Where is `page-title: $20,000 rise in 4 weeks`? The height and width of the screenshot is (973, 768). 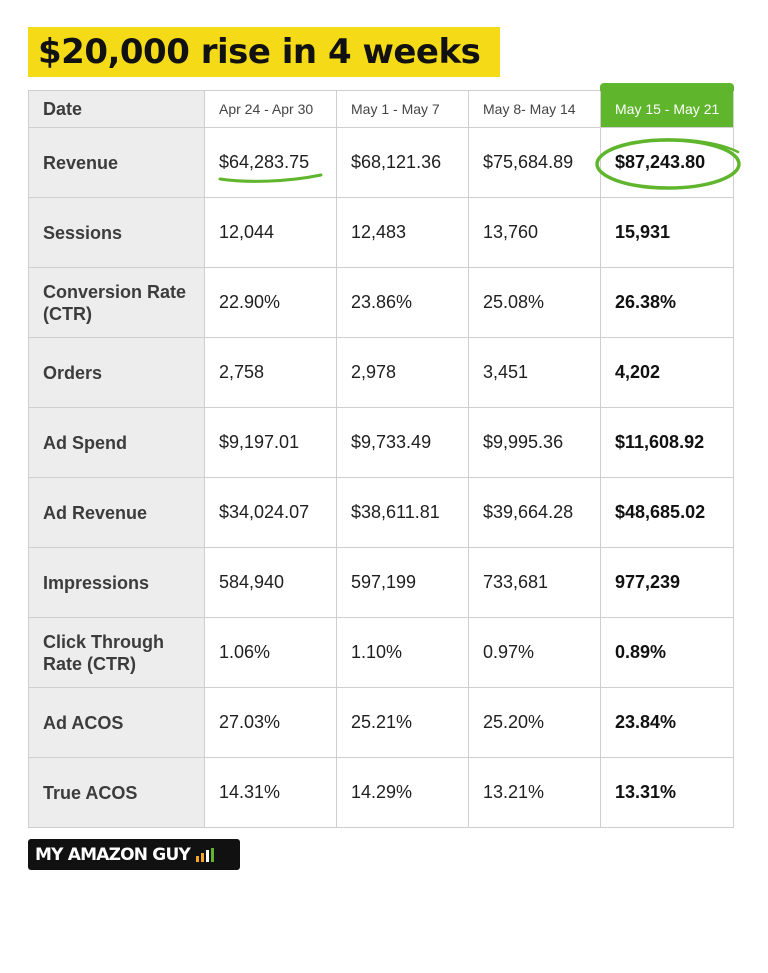 page-title: $20,000 rise in 4 weeks is located at coordinates (259, 52).